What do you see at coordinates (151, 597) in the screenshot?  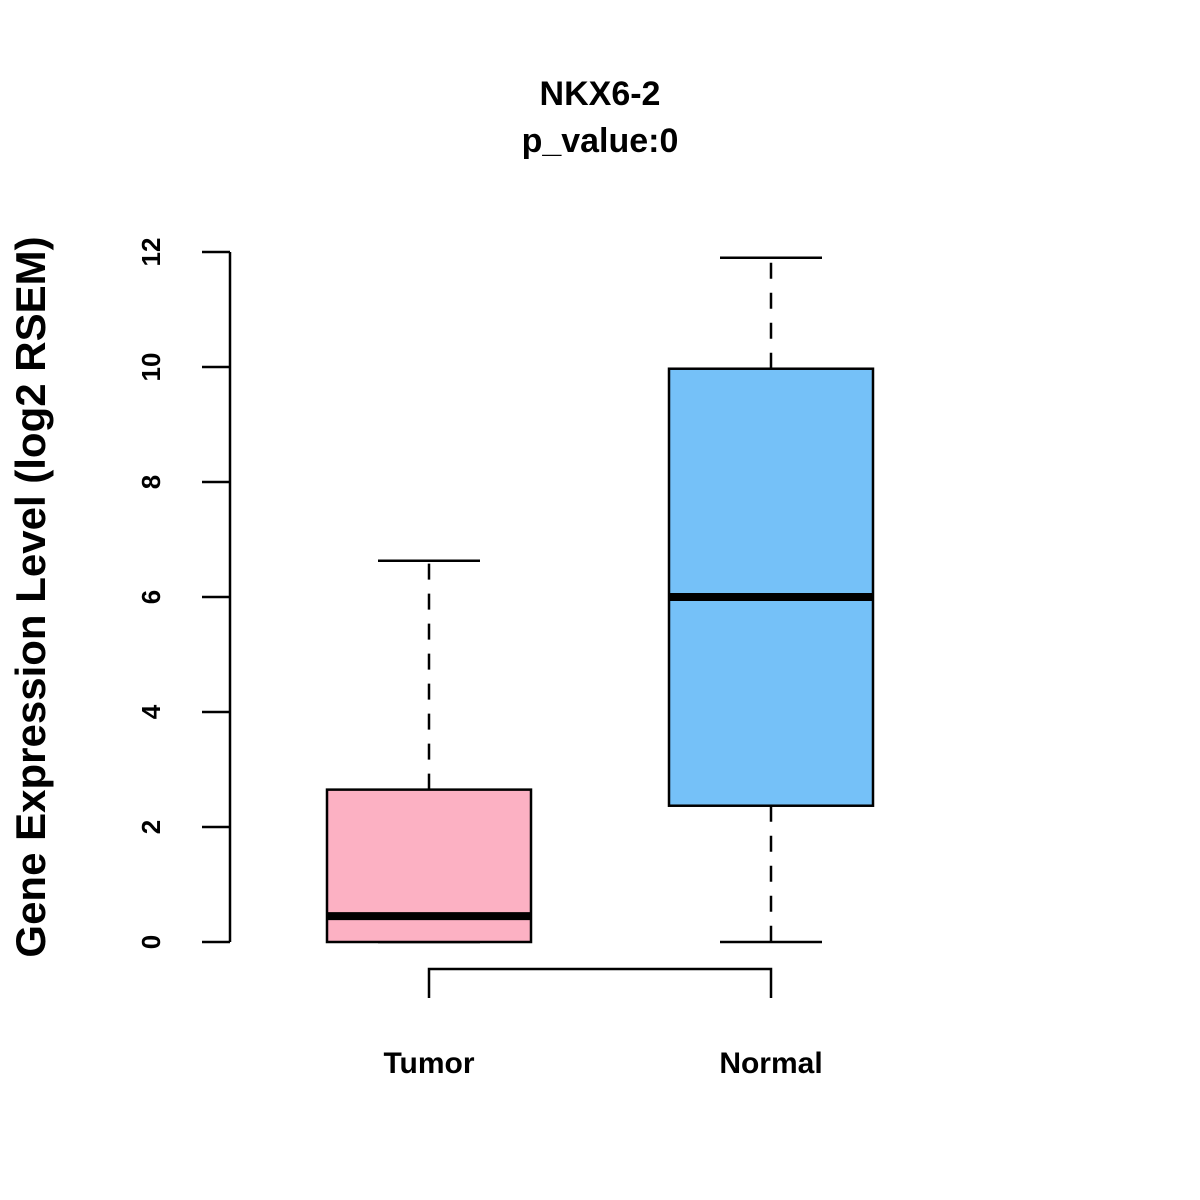 I see `y-tick-label: 6` at bounding box center [151, 597].